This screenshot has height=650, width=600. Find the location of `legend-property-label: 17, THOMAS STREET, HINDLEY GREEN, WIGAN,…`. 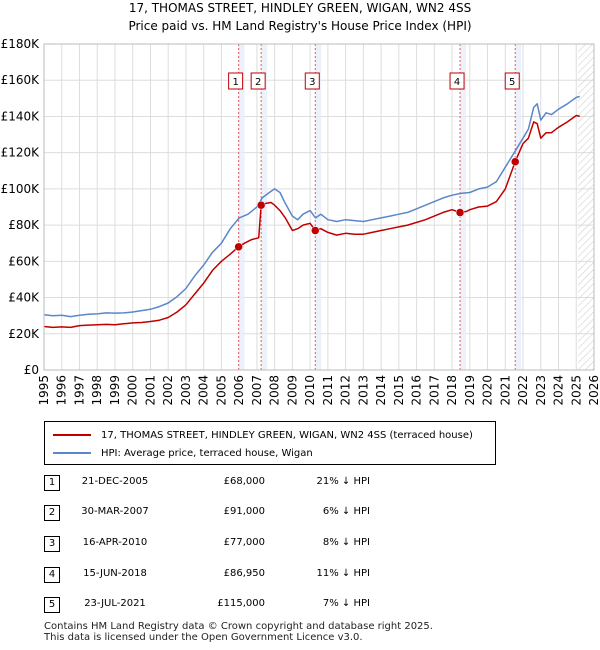

legend-property-label: 17, THOMAS STREET, HINDLEY GREEN, WIGAN,… is located at coordinates (287, 435).